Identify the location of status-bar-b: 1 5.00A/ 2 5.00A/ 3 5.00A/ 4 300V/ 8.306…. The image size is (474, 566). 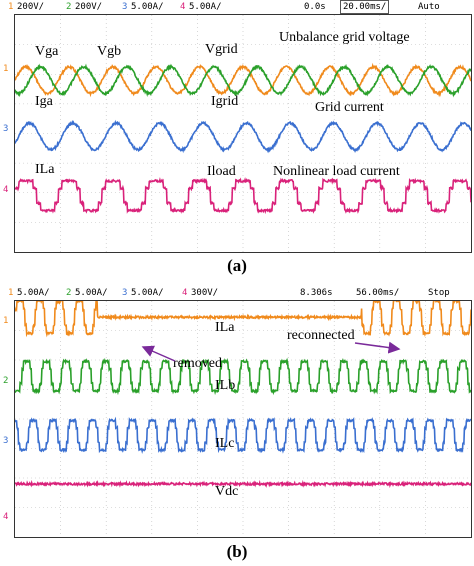
(237, 293).